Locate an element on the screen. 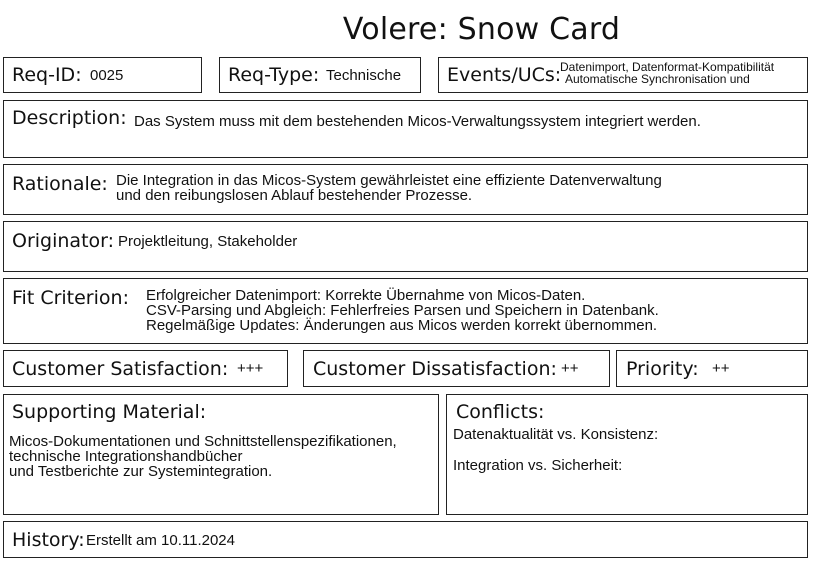  customer-dissatisfaction-box: Customer Dissatisfaction: ++ is located at coordinates (456, 368).